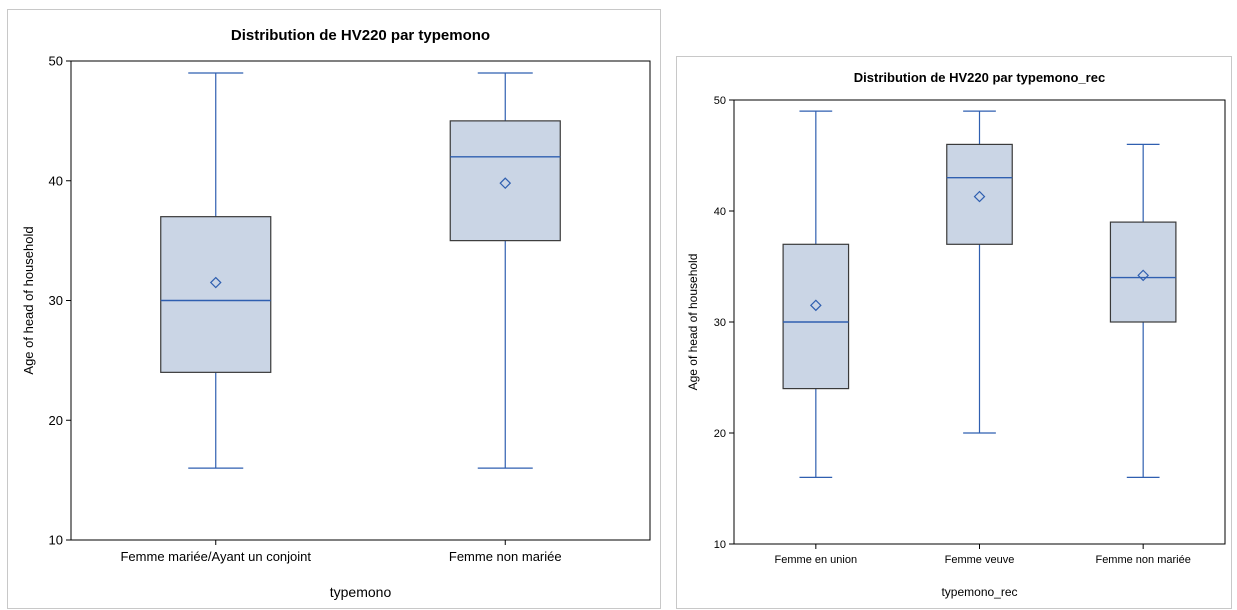 The width and height of the screenshot is (1237, 610). I want to click on x-axis-label: typemono_rec, so click(979, 592).